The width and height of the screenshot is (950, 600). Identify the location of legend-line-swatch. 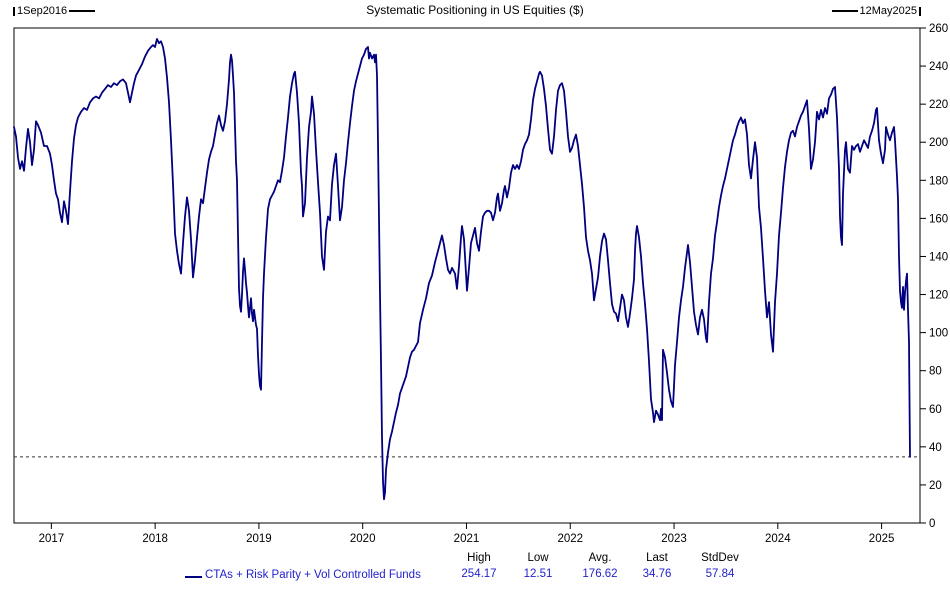
(193, 577).